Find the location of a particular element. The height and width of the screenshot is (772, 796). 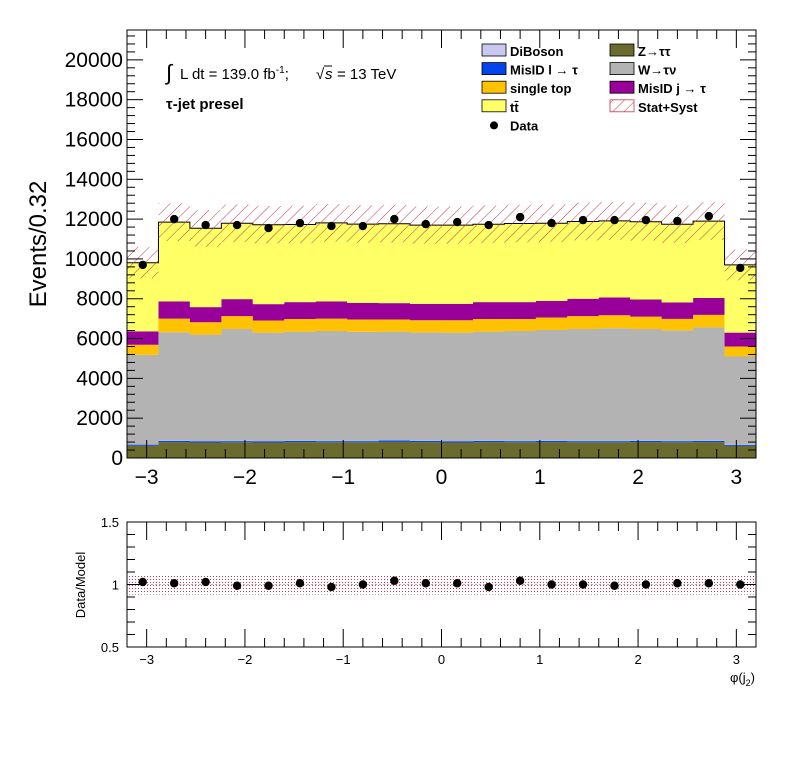

y-tick-label: 4000 is located at coordinates (99, 378).